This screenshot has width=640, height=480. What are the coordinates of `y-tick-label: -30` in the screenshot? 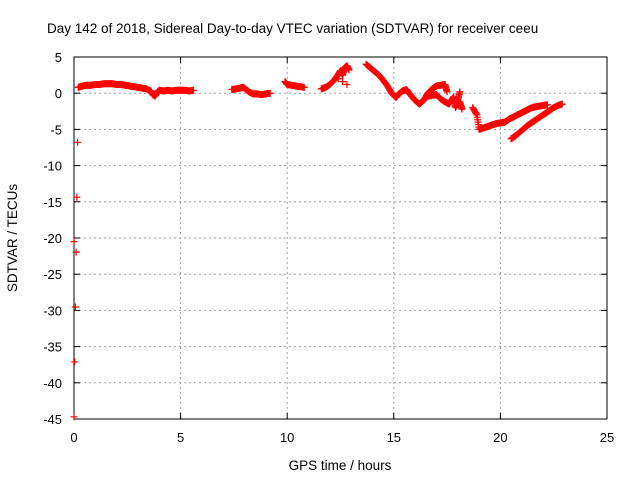 It's located at (52, 310).